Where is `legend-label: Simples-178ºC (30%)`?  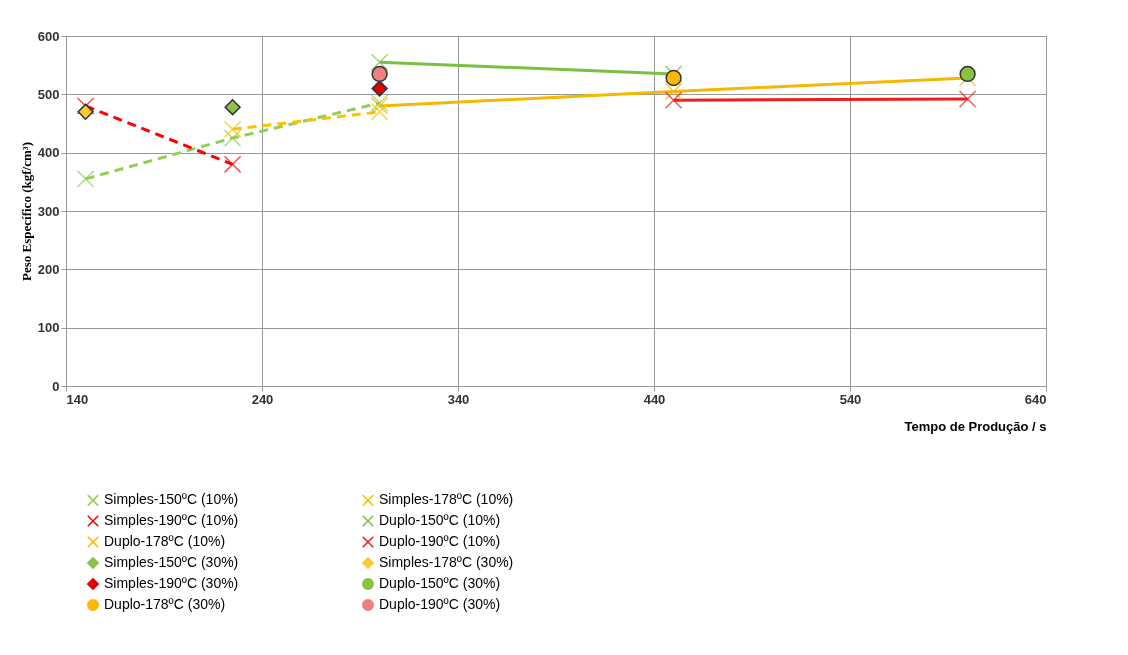
legend-label: Simples-178ºC (30%) is located at coordinates (446, 562).